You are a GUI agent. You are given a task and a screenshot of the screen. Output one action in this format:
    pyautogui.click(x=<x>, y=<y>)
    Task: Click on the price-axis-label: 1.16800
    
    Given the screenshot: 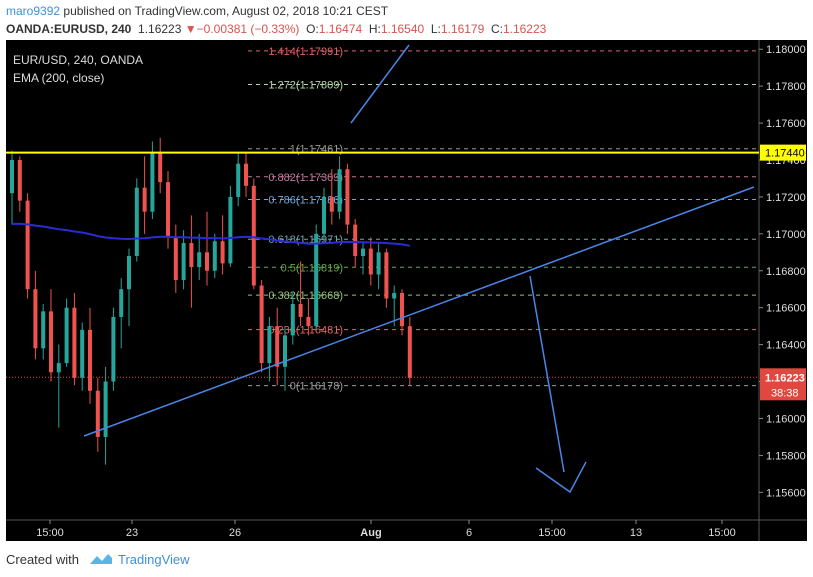 What is the action you would take?
    pyautogui.click(x=786, y=272)
    